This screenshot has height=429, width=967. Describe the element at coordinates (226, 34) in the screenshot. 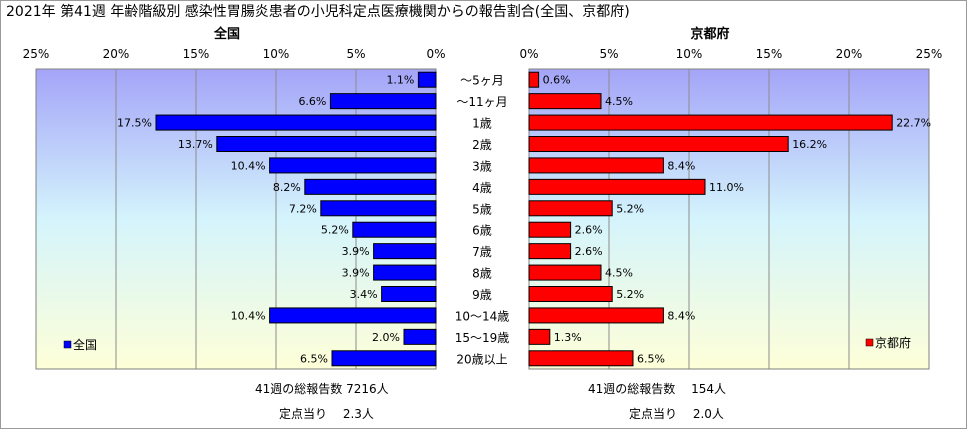

I see `panel-title-national: 全国` at that location.